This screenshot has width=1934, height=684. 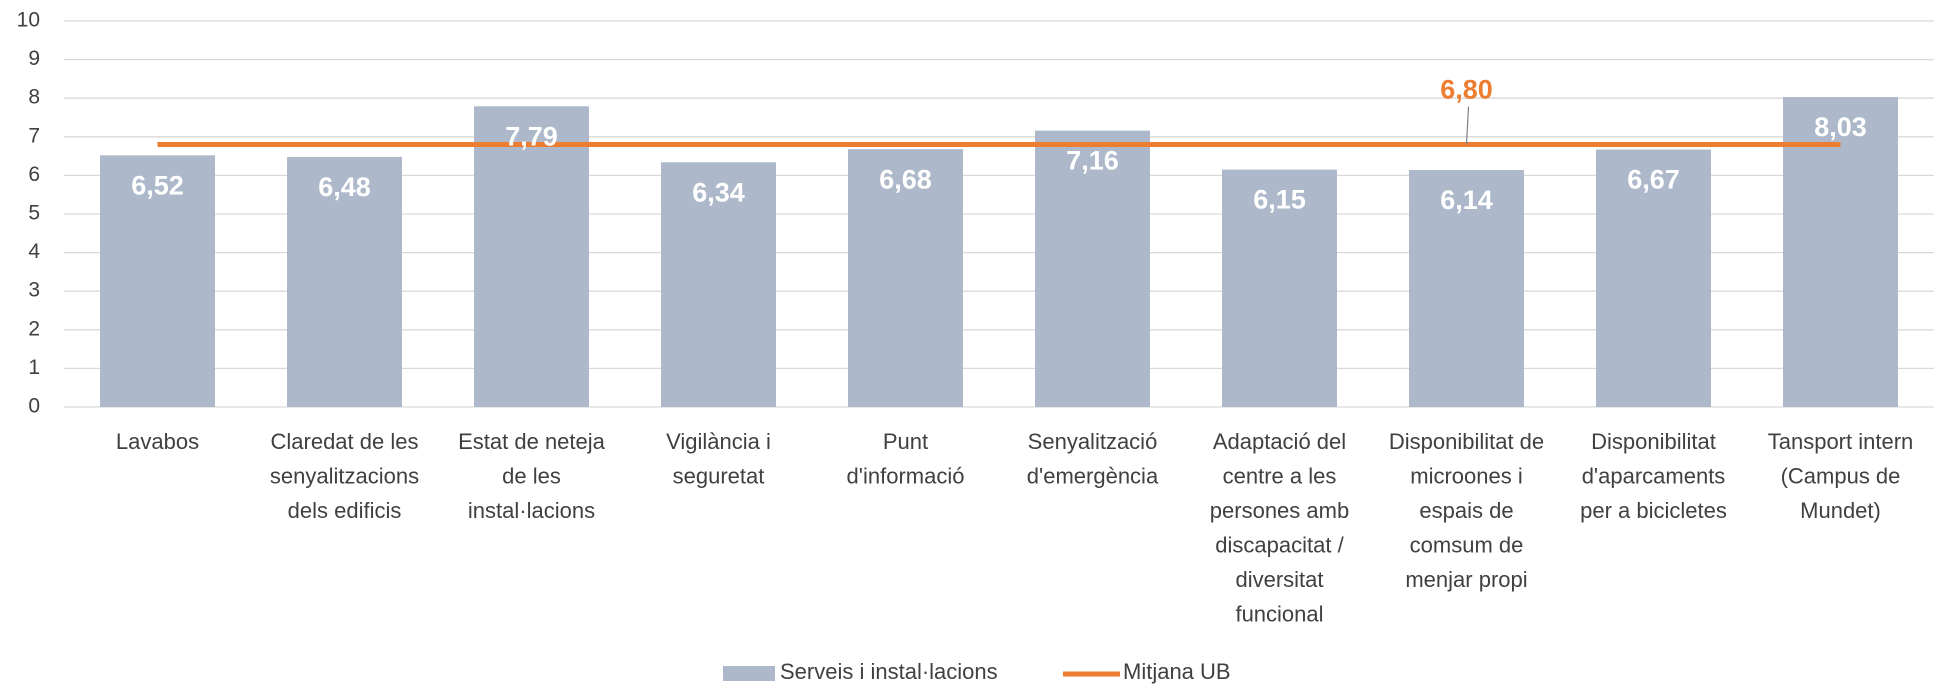 What do you see at coordinates (34, 58) in the screenshot?
I see `y-tick-label: 9` at bounding box center [34, 58].